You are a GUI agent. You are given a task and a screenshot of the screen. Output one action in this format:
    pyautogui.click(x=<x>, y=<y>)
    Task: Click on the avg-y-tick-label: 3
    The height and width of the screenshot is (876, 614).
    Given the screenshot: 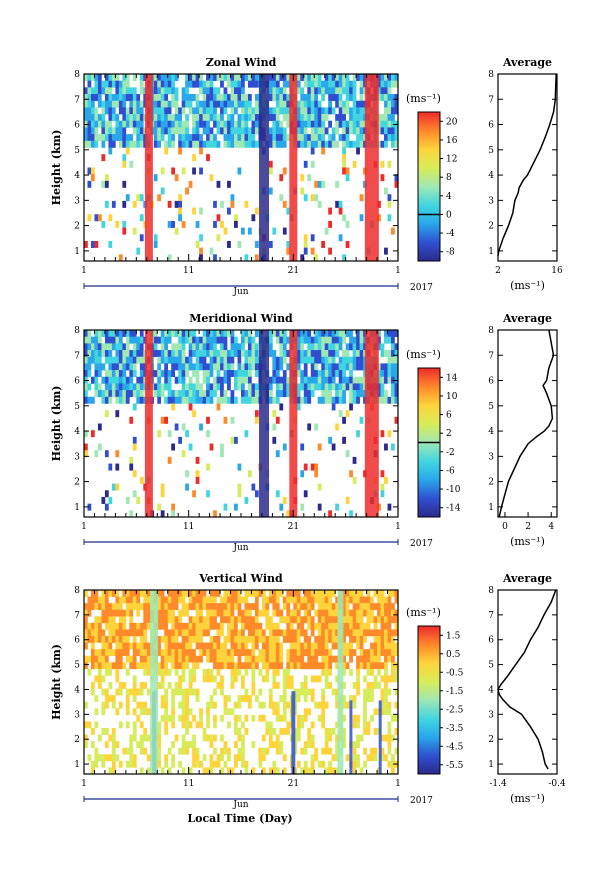 What is the action you would take?
    pyautogui.click(x=491, y=457)
    